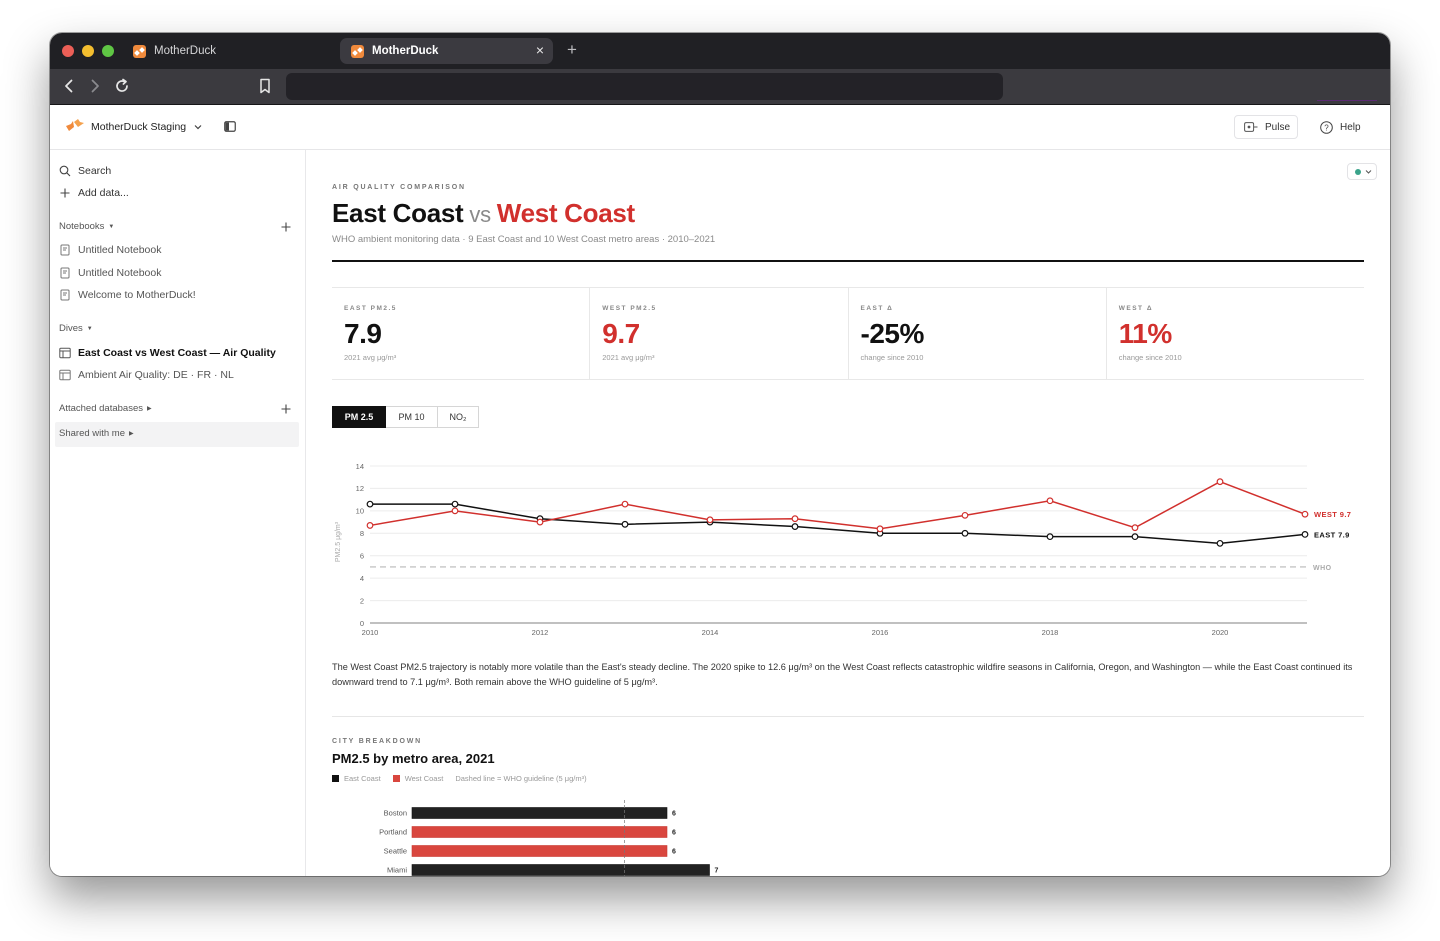 This screenshot has width=1440, height=941. I want to click on bar-category-label: Seattle, so click(395, 851).